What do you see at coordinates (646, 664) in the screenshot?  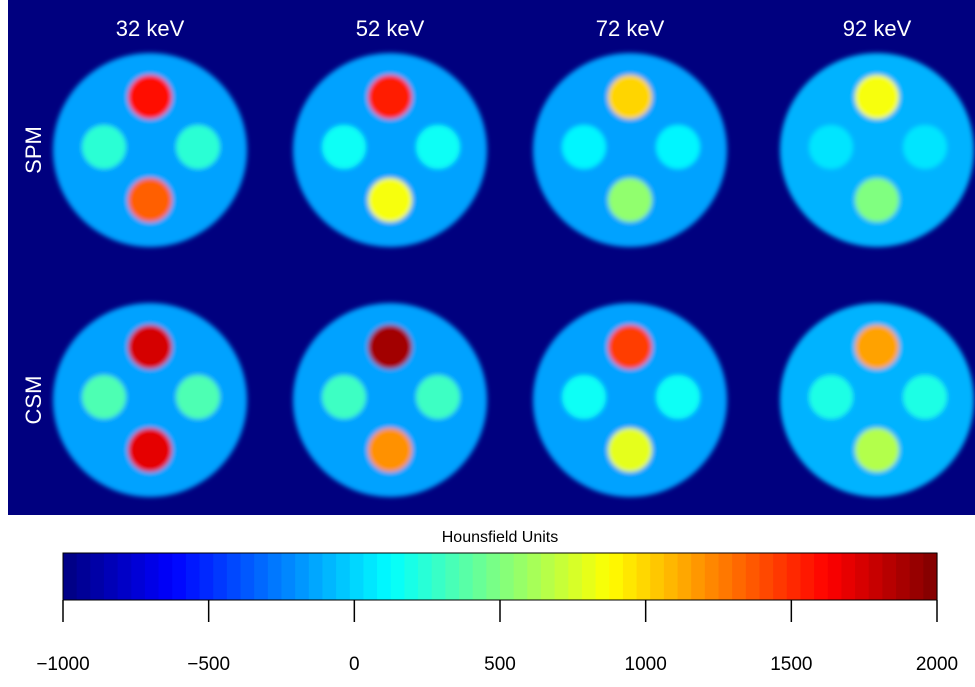 I see `tick-label: 1000` at bounding box center [646, 664].